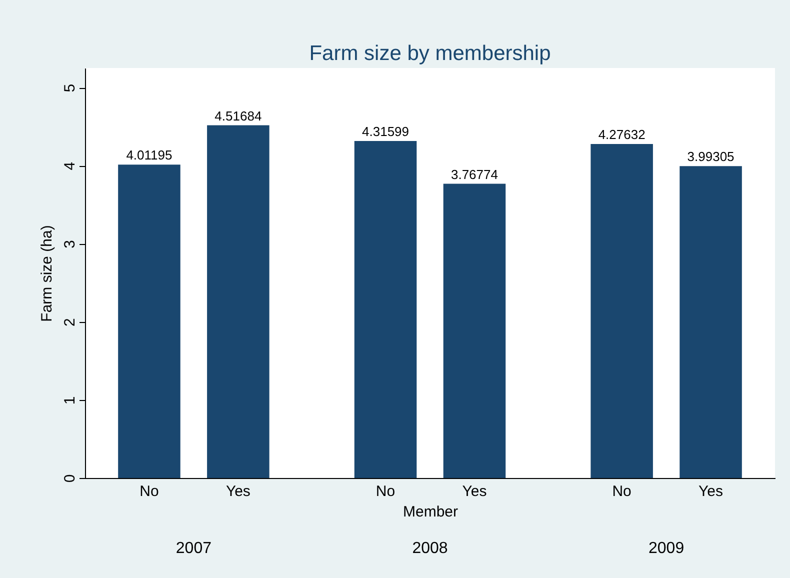 This screenshot has height=578, width=790. What do you see at coordinates (70, 244) in the screenshot?
I see `y-tick-label: 3` at bounding box center [70, 244].